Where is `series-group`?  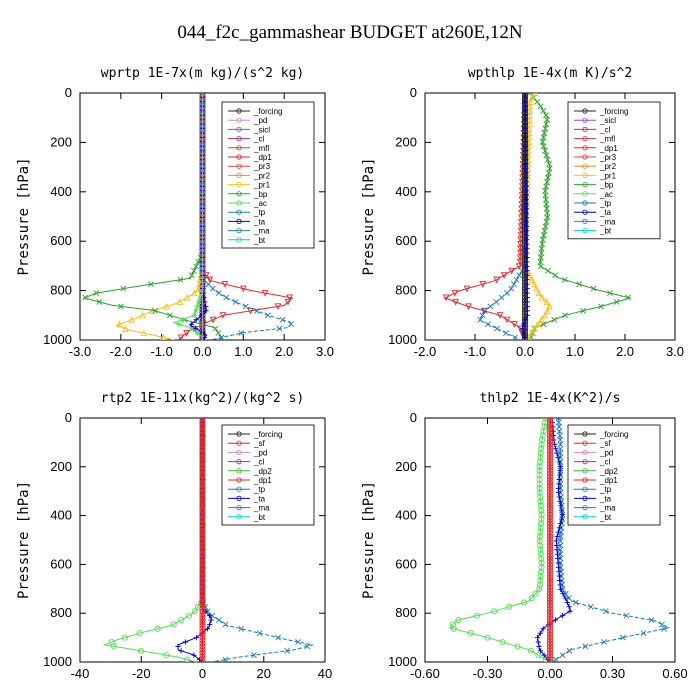
series-group is located at coordinates (537, 216).